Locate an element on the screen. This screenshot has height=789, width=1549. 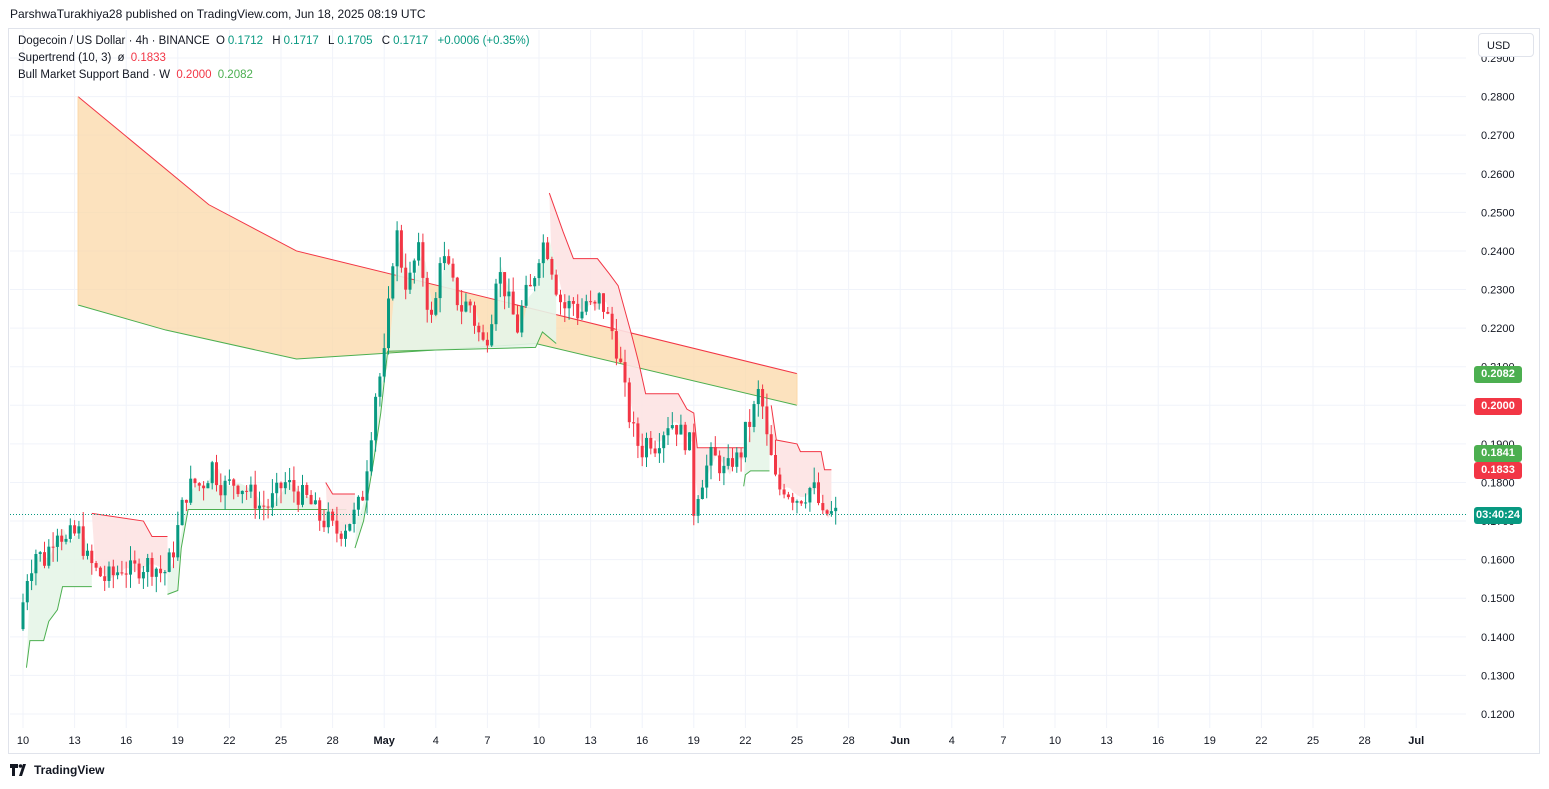
bmsb-name: Bull Market Support Band · W is located at coordinates (94, 75).